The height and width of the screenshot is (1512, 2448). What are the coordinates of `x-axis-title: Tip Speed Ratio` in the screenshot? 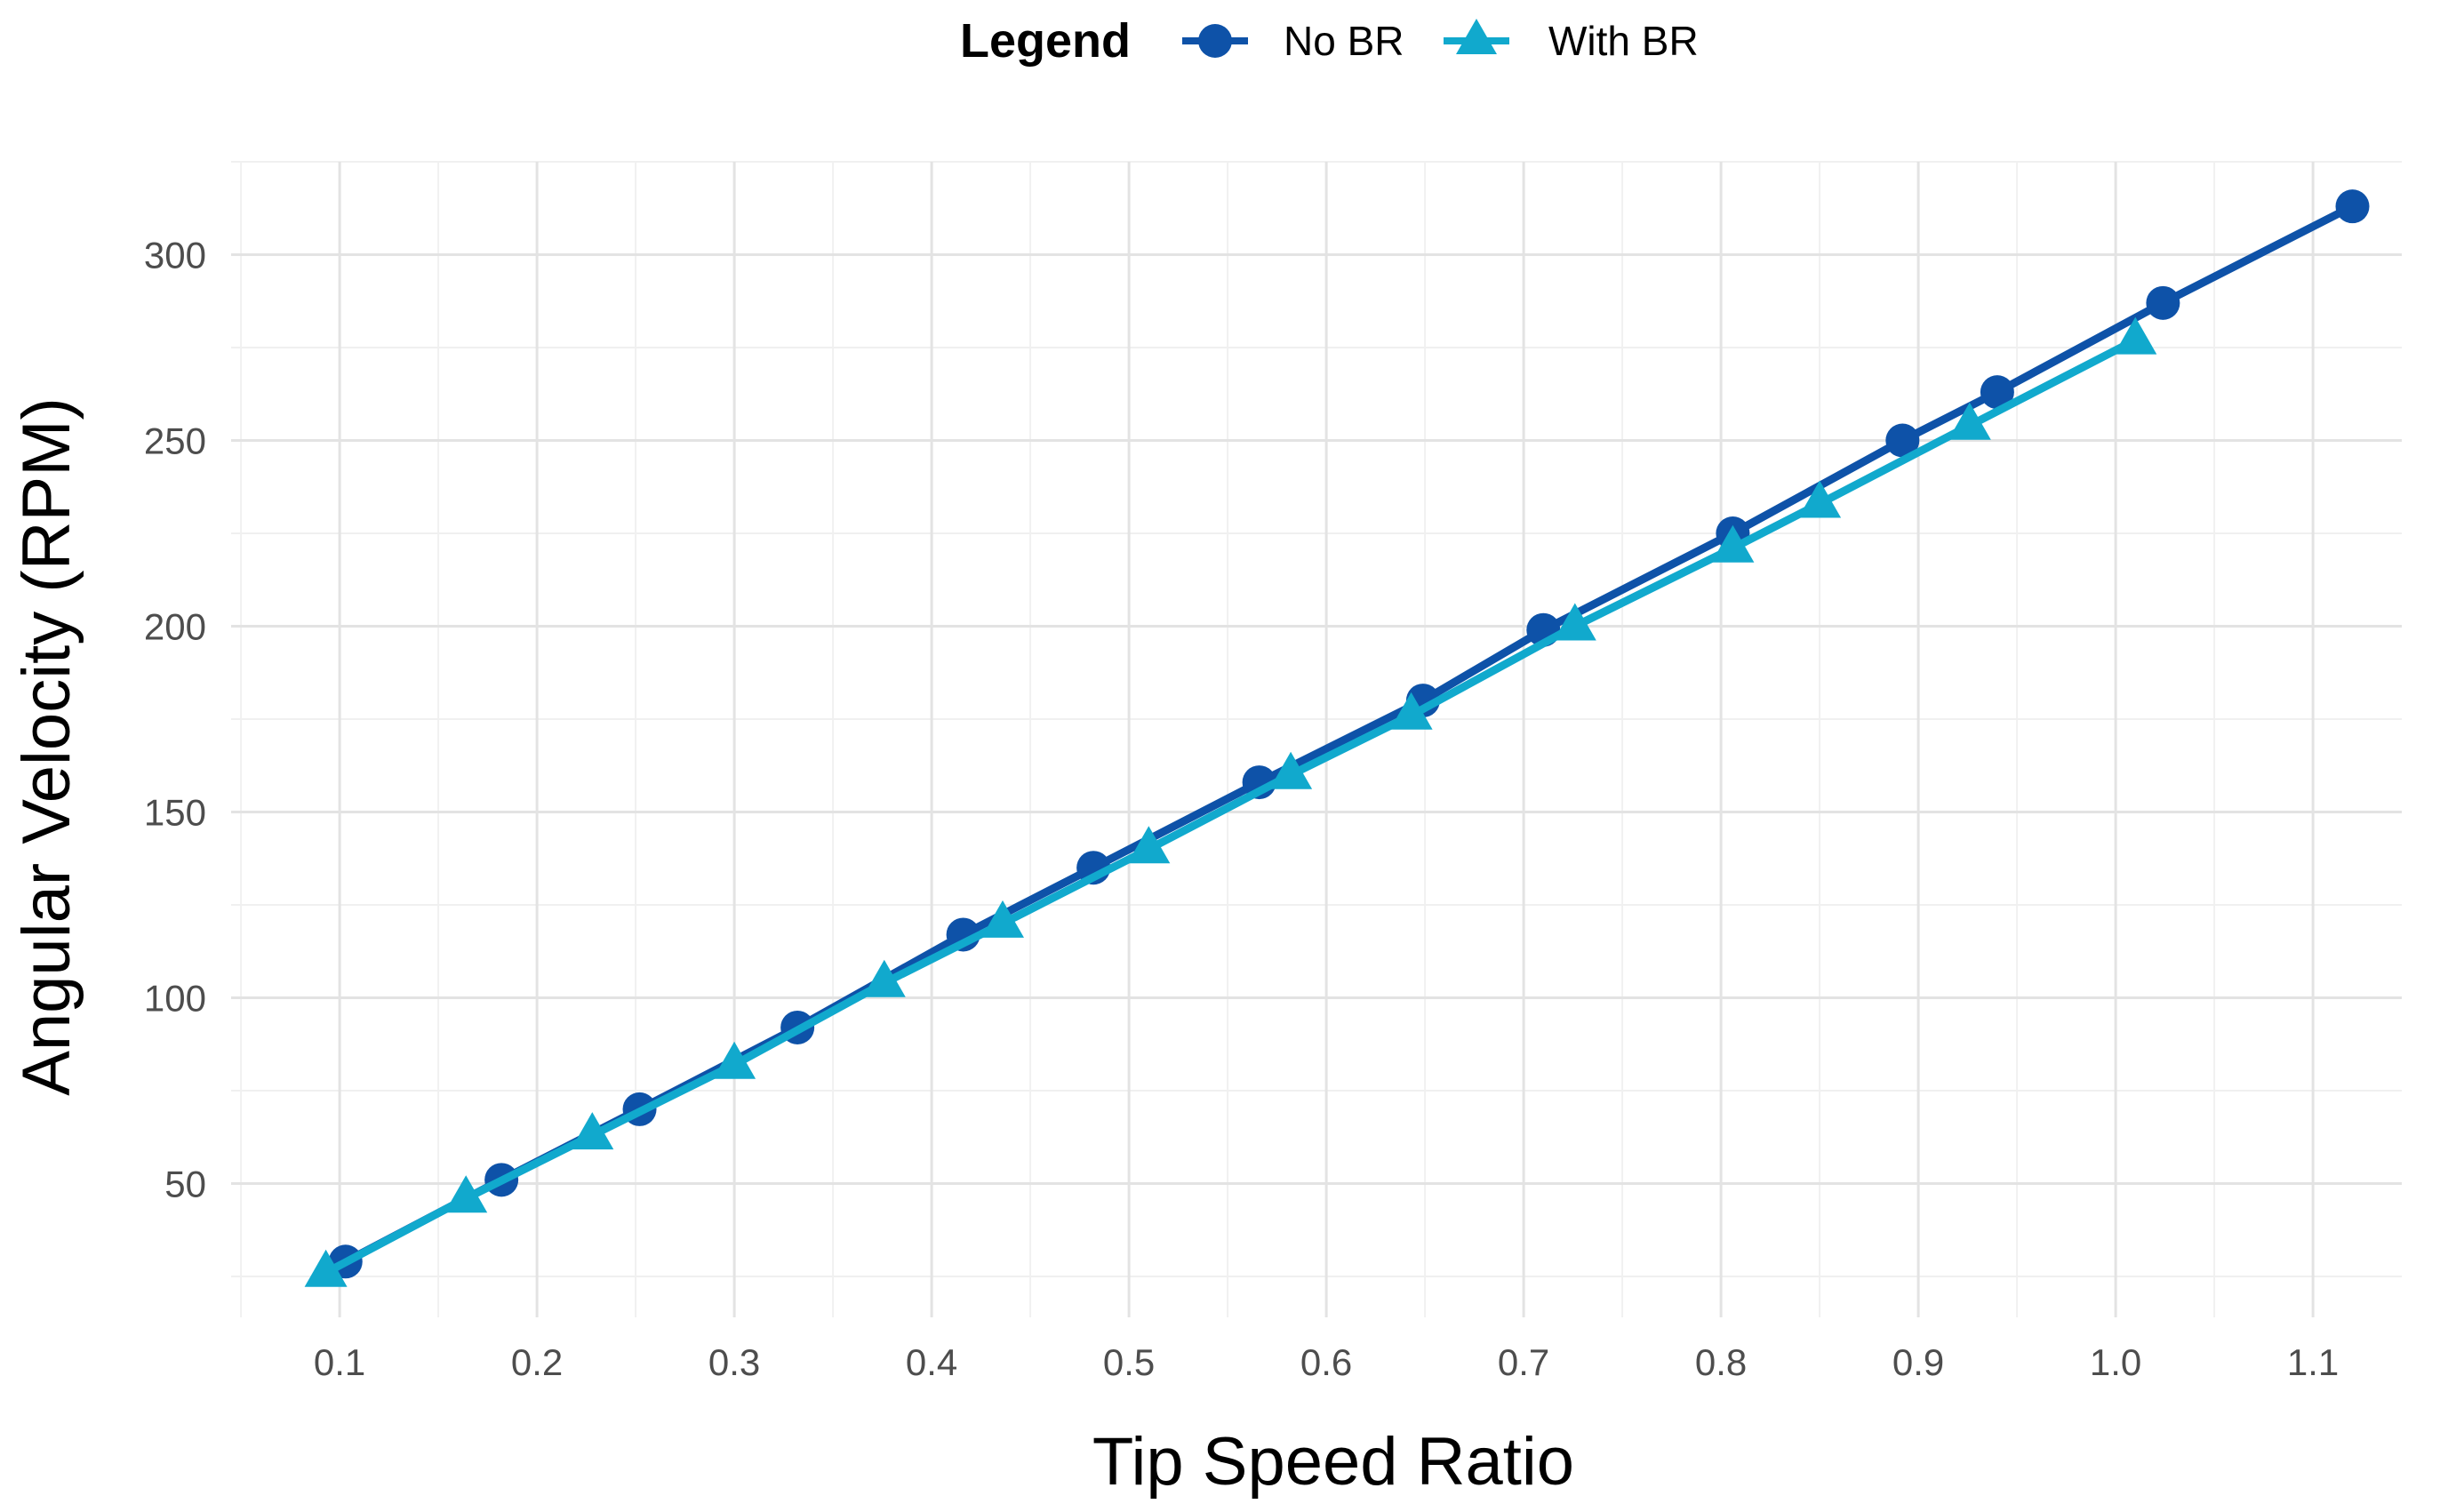 It's located at (1333, 1462).